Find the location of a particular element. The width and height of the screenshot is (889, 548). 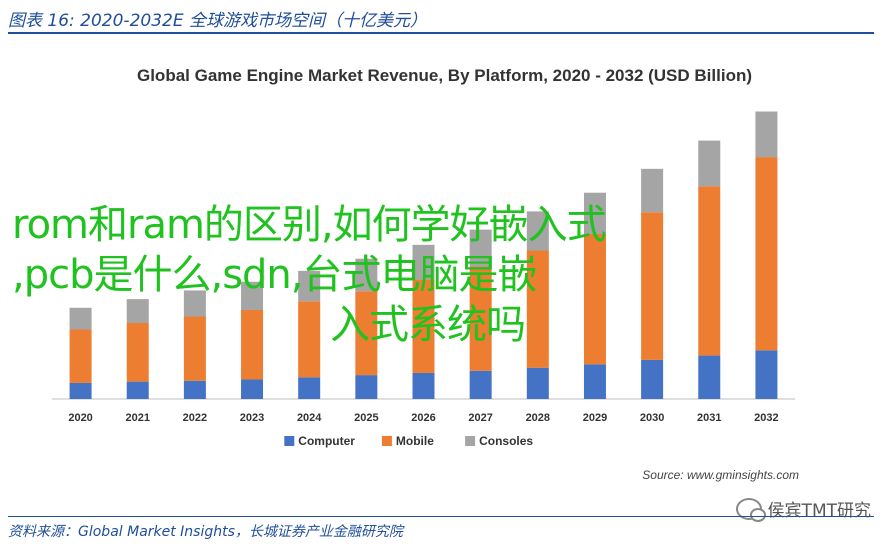

bar-mobile-2032 is located at coordinates (766, 254).